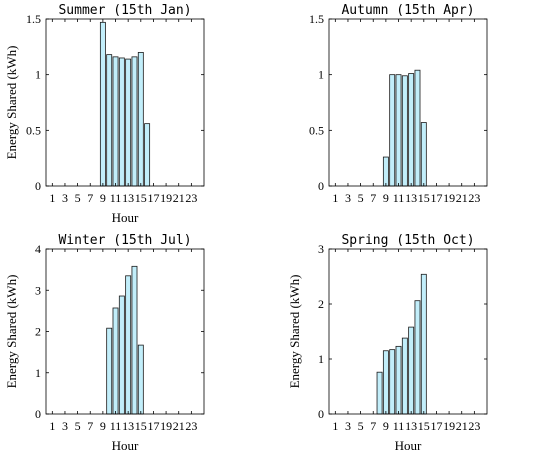  What do you see at coordinates (407, 10) in the screenshot?
I see `chart-title: Autumn (15th Apr)` at bounding box center [407, 10].